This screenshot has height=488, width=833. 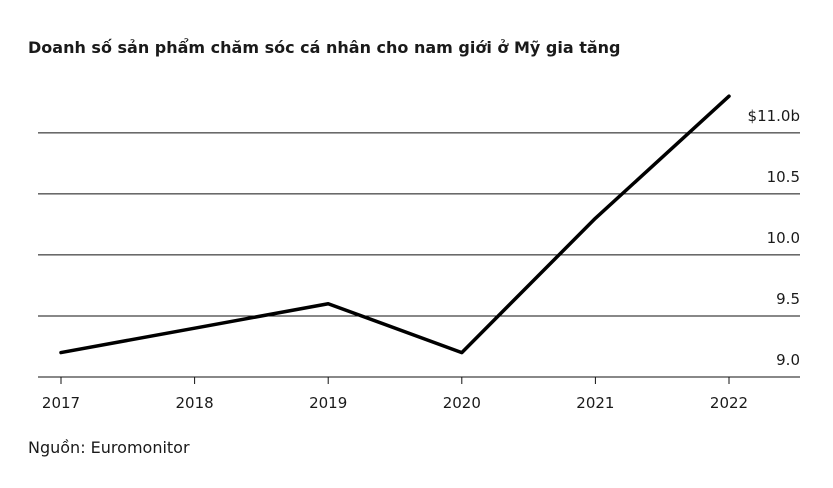 What do you see at coordinates (195, 403) in the screenshot?
I see `x-tick-label: 2018` at bounding box center [195, 403].